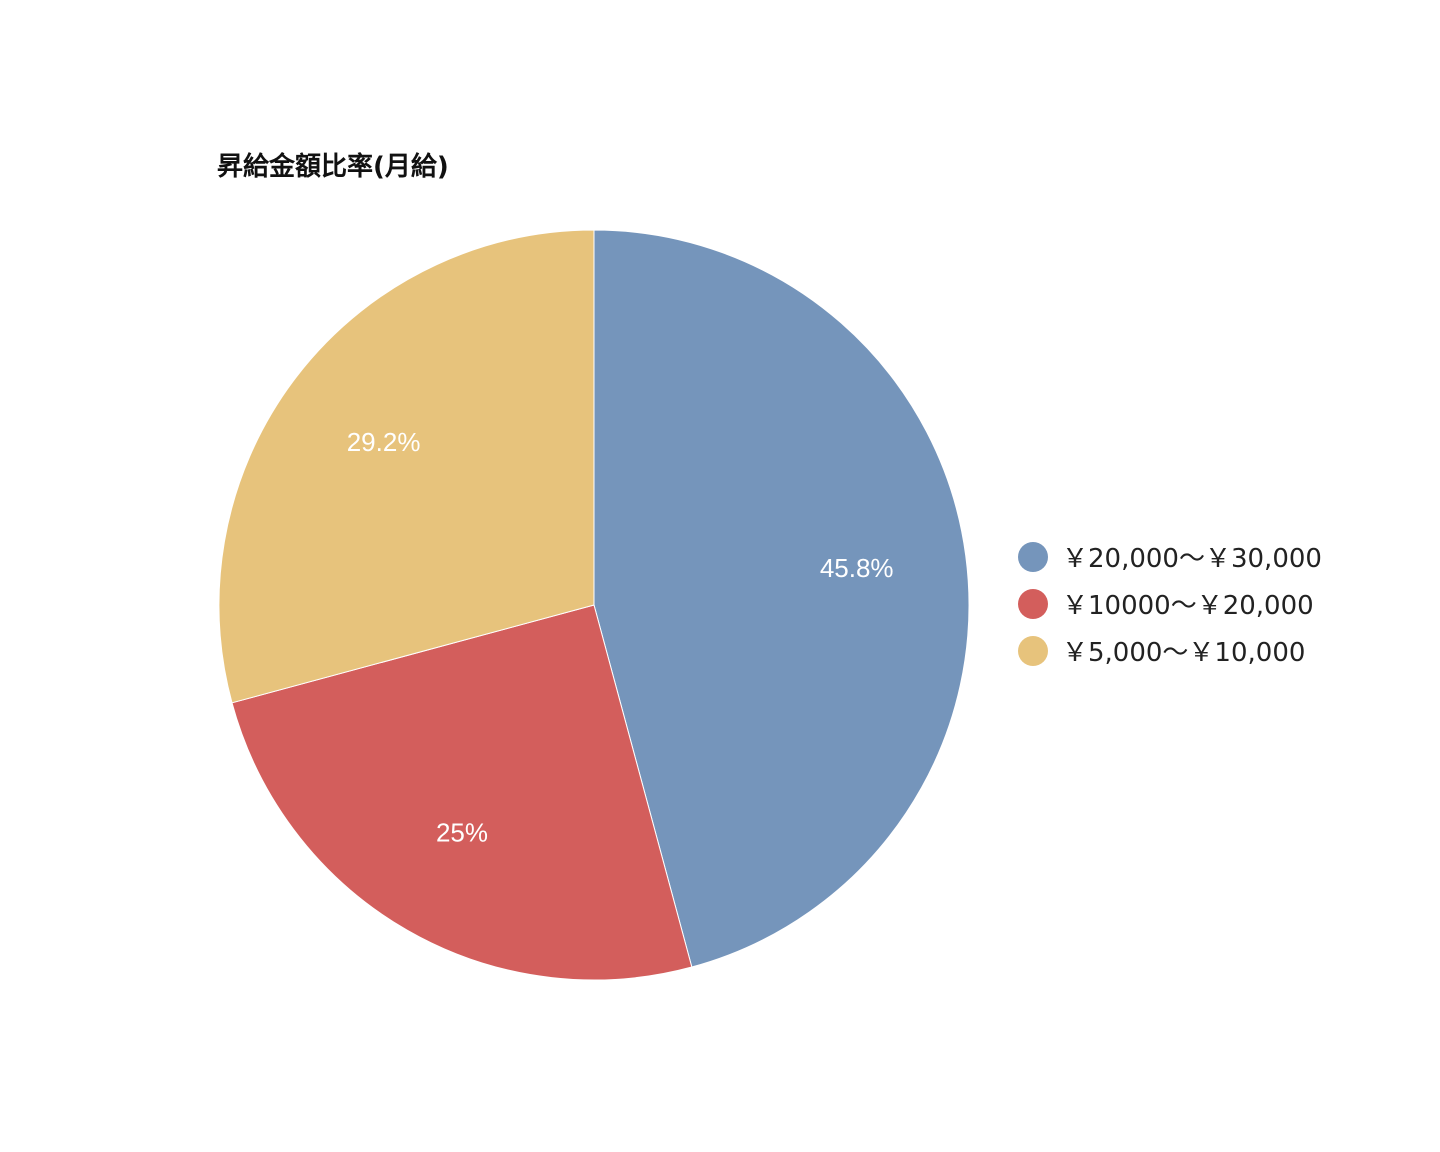 This screenshot has height=1152, width=1440. Describe the element at coordinates (1184, 653) in the screenshot. I see `legend-label-3: ￥5,000～￥10,000` at that location.